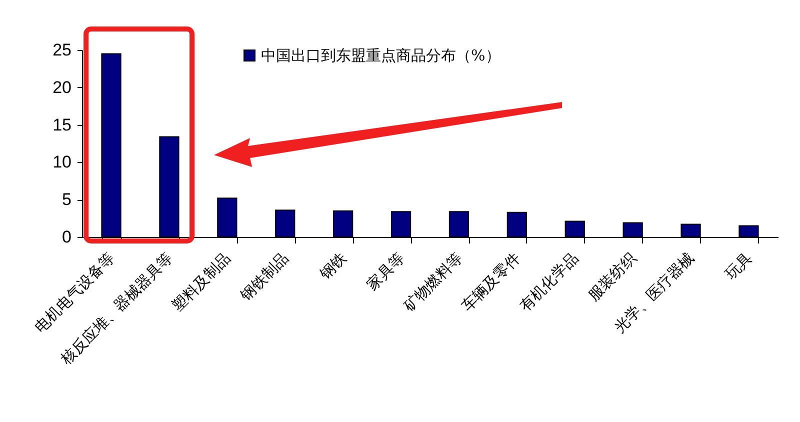 Image resolution: width=800 pixels, height=422 pixels. What do you see at coordinates (612, 276) in the screenshot?
I see `x-tick-label: 服装纺织` at bounding box center [612, 276].